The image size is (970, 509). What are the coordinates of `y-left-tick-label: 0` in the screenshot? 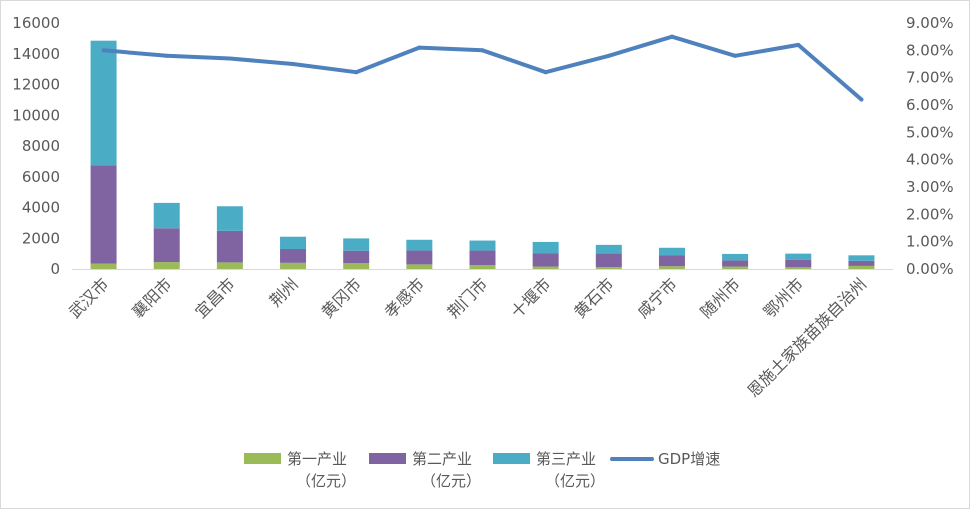 It's located at (55, 269).